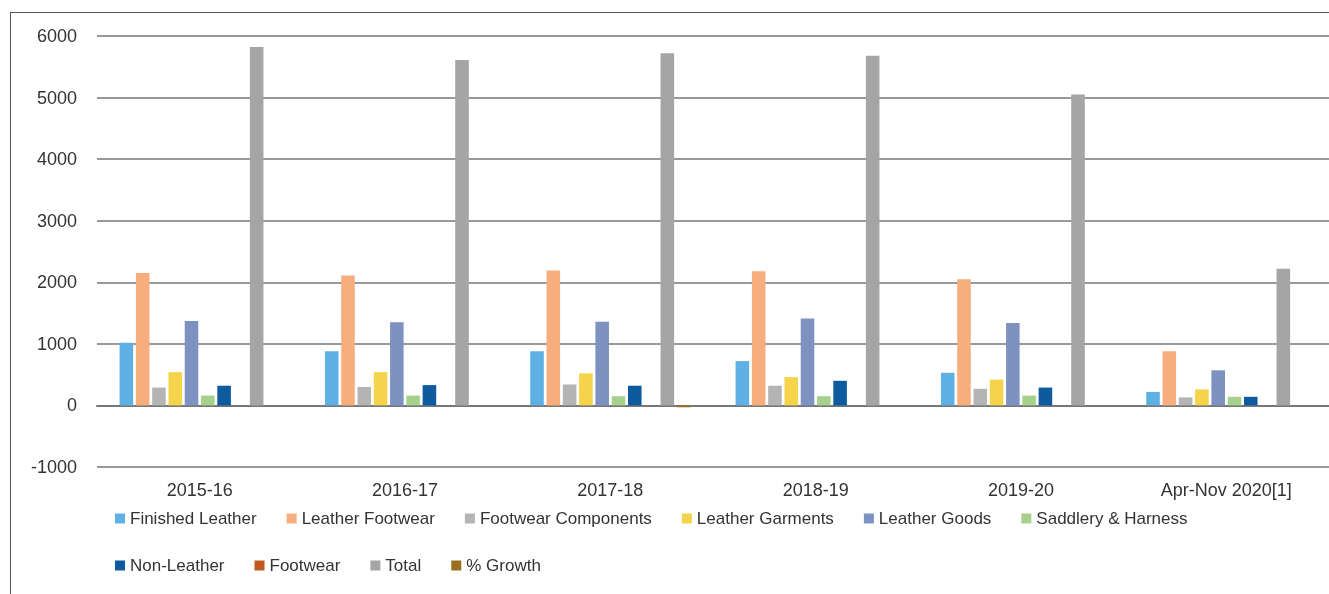 The width and height of the screenshot is (1329, 594). Describe the element at coordinates (177, 565) in the screenshot. I see `legend-label: Non-Leather` at that location.